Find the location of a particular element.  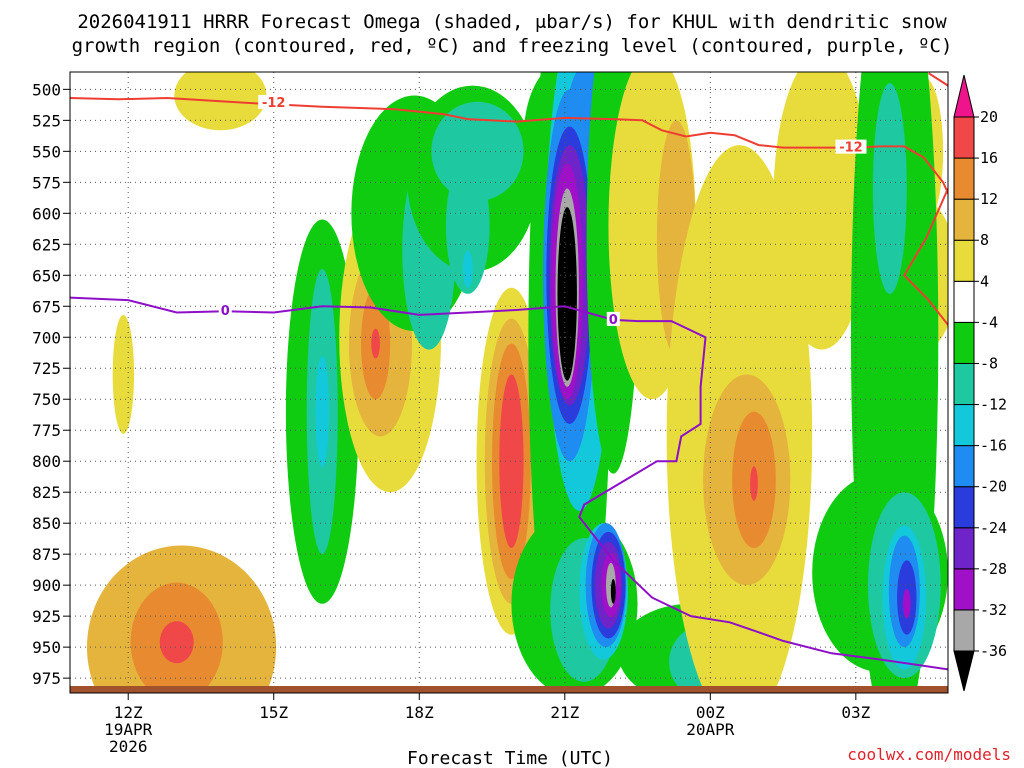

y-tick-label-900: 900 is located at coordinates (46, 585).